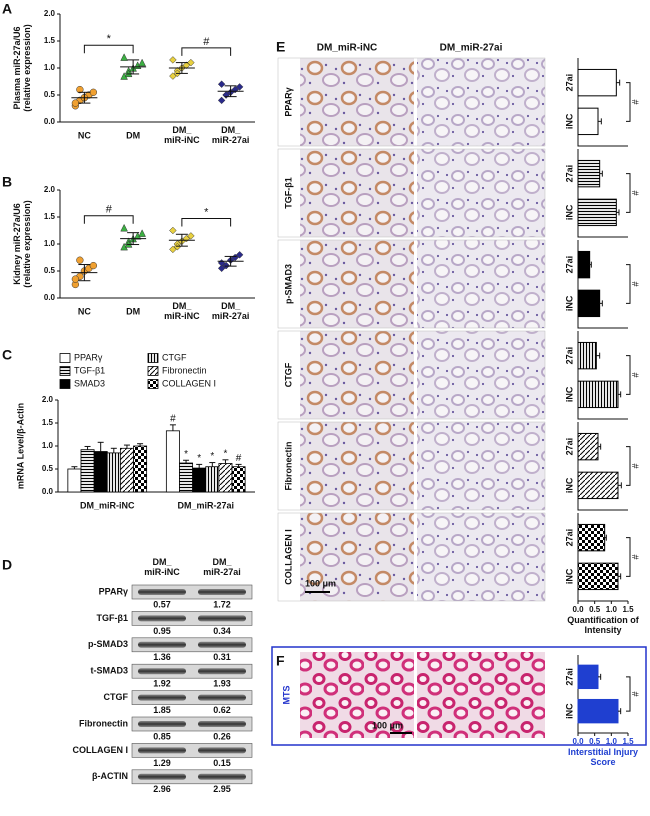  Describe the element at coordinates (103, 723) in the screenshot. I see `blot-row-label: Fibronectin` at that location.